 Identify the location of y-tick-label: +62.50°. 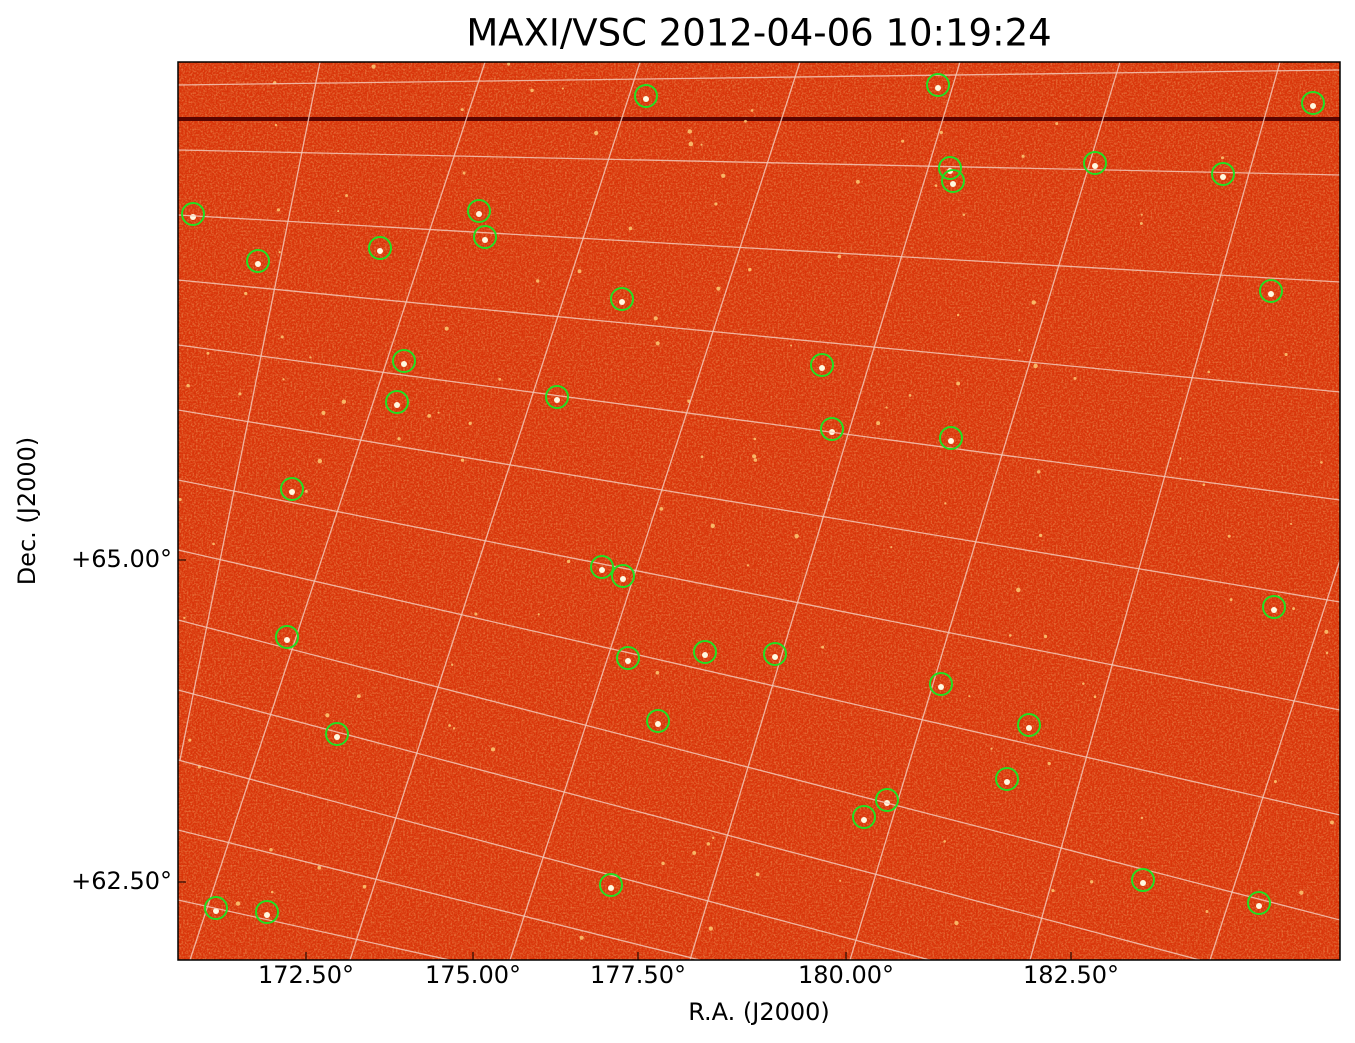
(121, 881).